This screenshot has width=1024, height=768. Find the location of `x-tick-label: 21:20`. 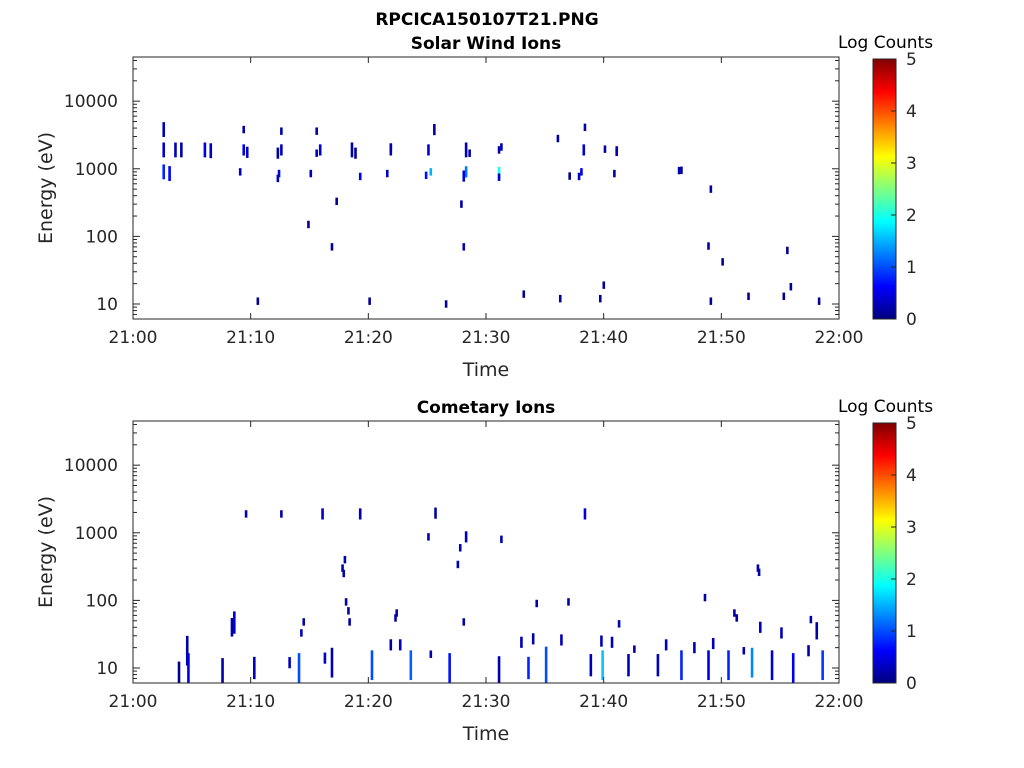

x-tick-label: 21:20 is located at coordinates (368, 338).